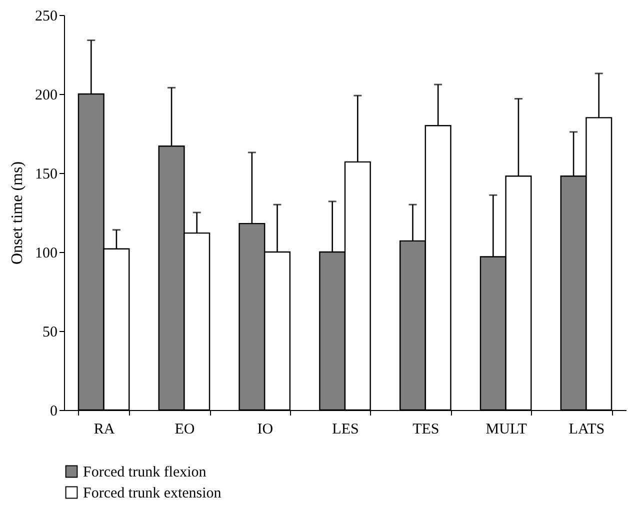 The height and width of the screenshot is (505, 628). Describe the element at coordinates (145, 472) in the screenshot. I see `legend-label: Forced trunk flexion` at that location.